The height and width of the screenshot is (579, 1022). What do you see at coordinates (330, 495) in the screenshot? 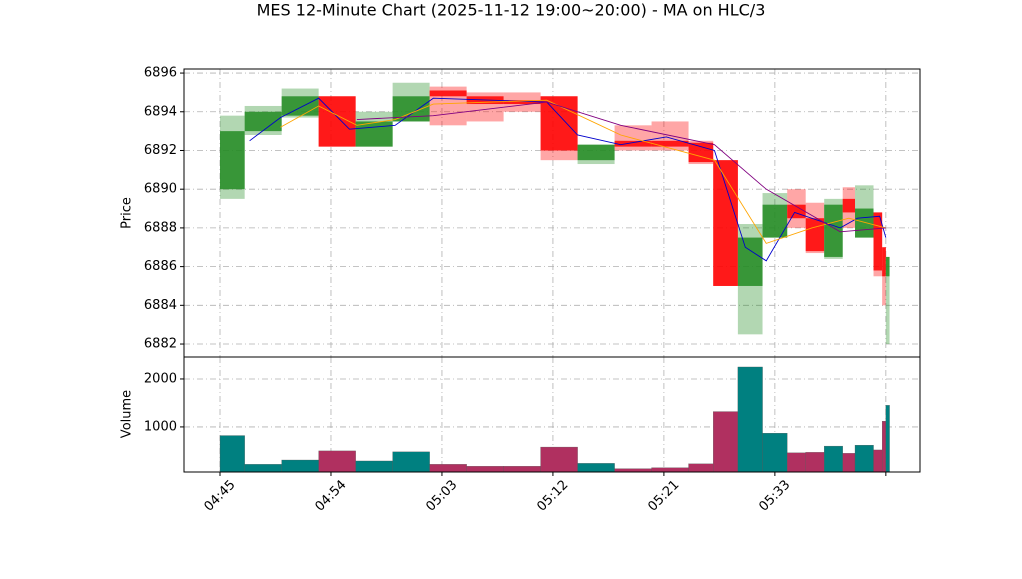
I see `x-tick-label: 04:54` at bounding box center [330, 495].